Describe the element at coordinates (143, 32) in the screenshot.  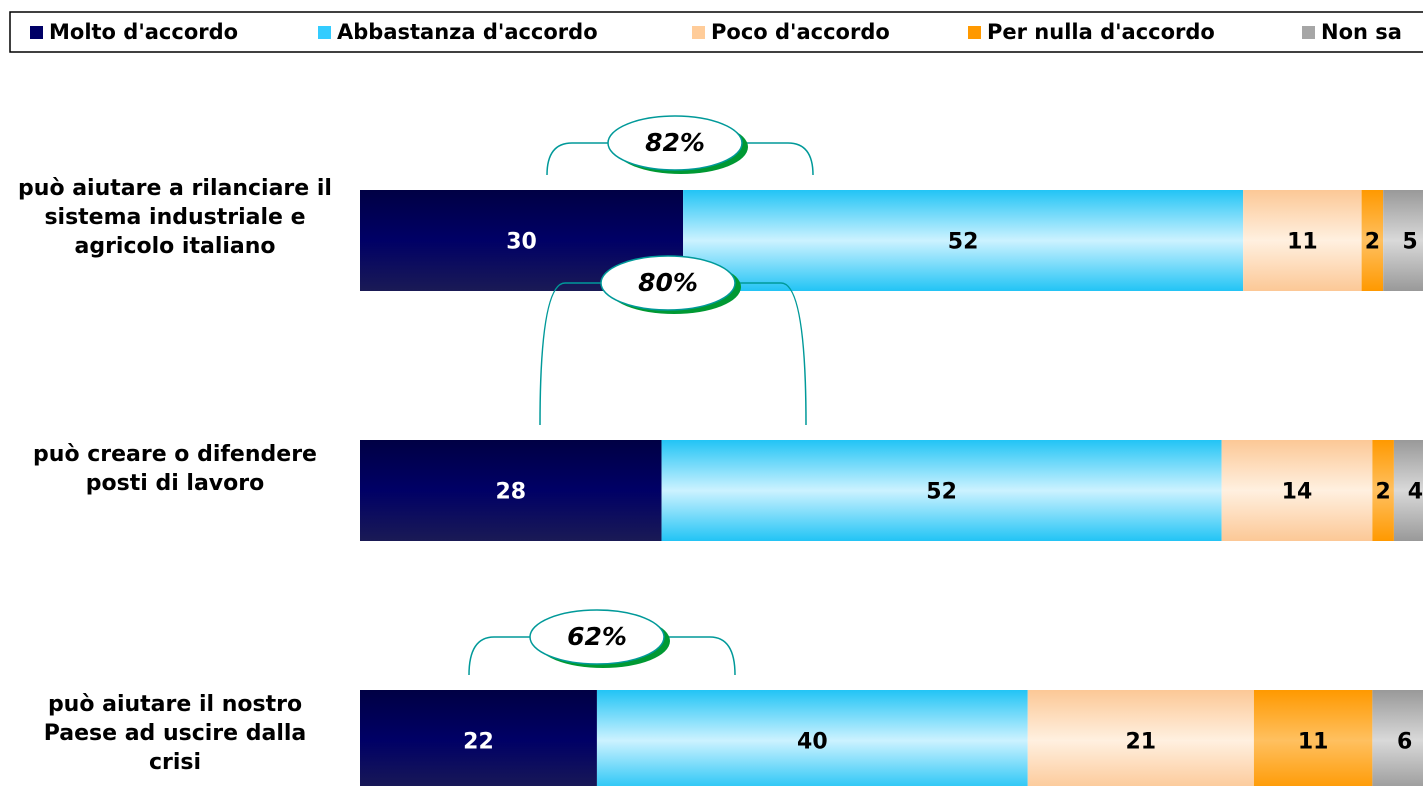
I see `legend-label: Molto d'accordo` at that location.